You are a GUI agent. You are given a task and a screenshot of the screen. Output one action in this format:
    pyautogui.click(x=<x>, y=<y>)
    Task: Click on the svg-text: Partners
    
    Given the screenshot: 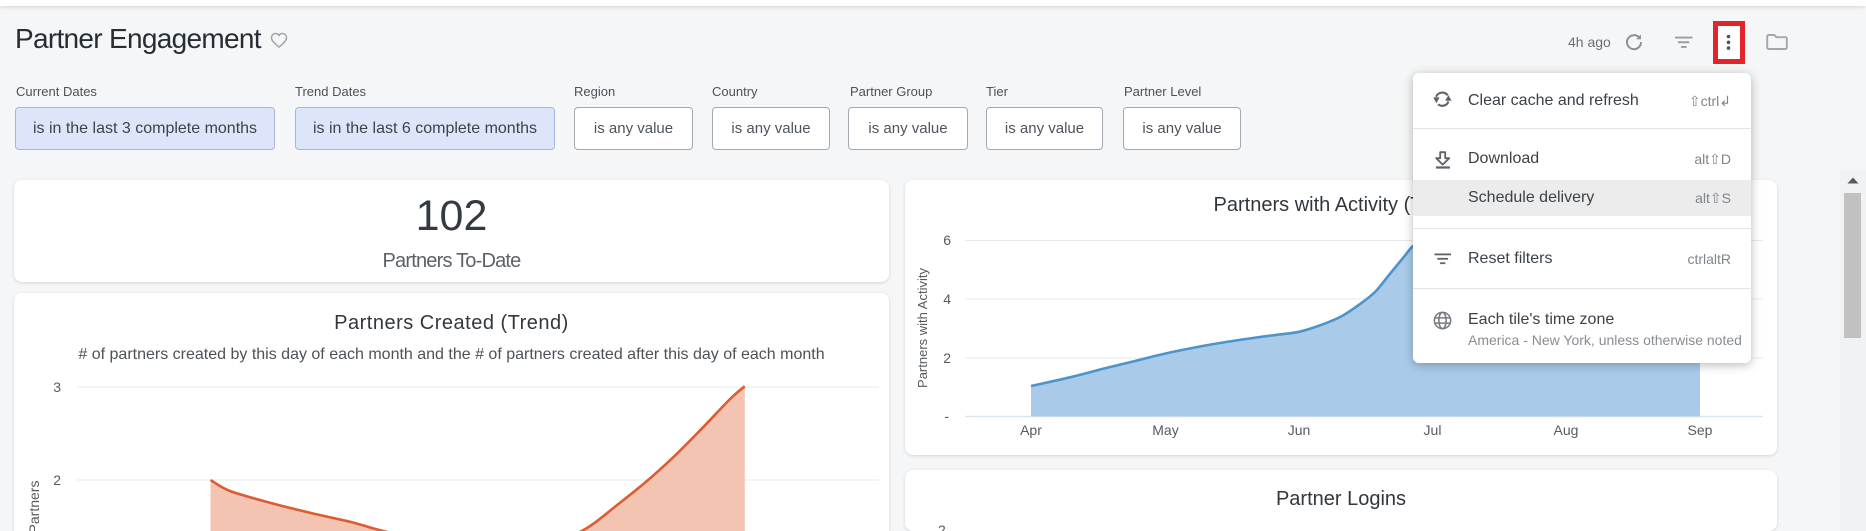 What is the action you would take?
    pyautogui.click(x=34, y=506)
    